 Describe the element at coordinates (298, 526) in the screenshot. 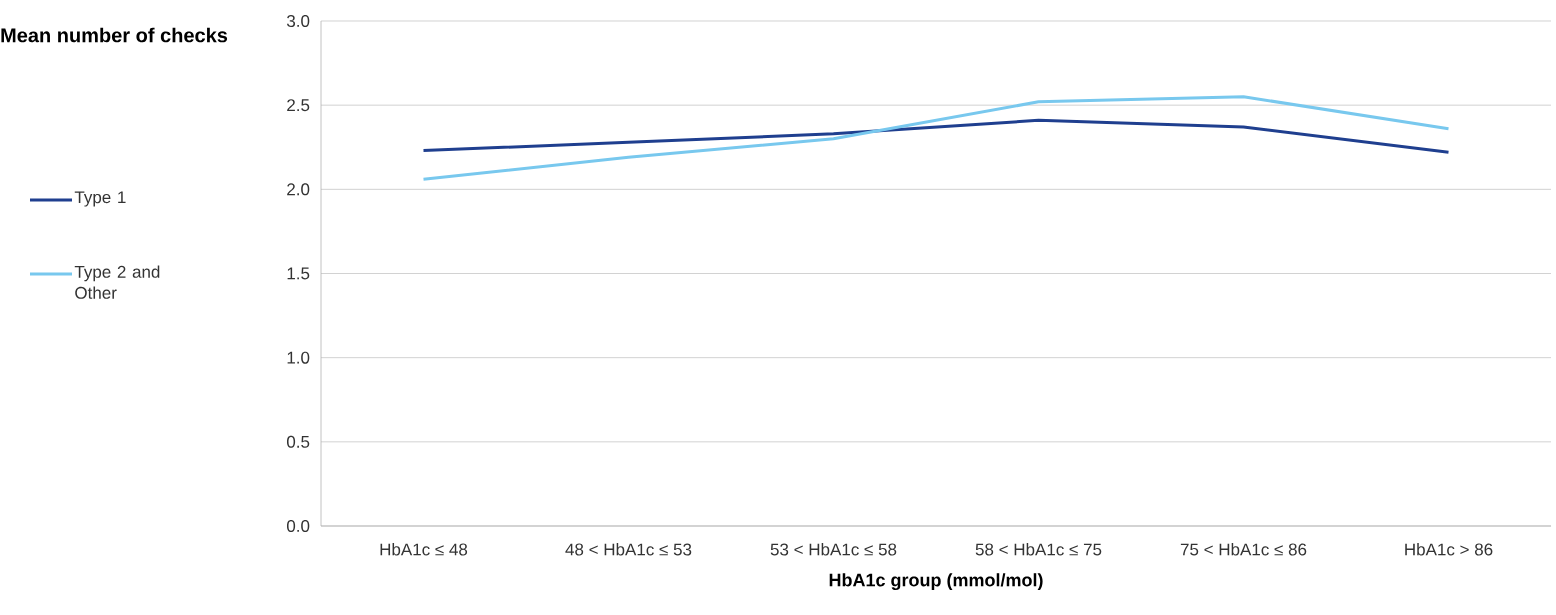

I see `y-tick-label: 0.0` at that location.